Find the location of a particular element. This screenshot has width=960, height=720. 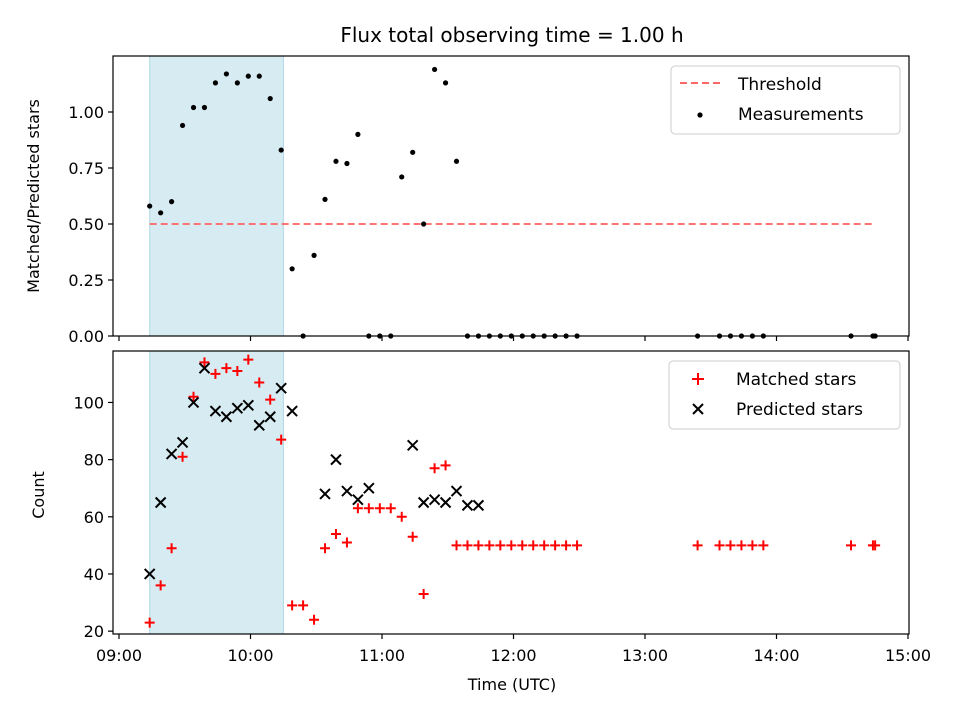

y-axis-label: Matched/Predicted stars is located at coordinates (33, 196).